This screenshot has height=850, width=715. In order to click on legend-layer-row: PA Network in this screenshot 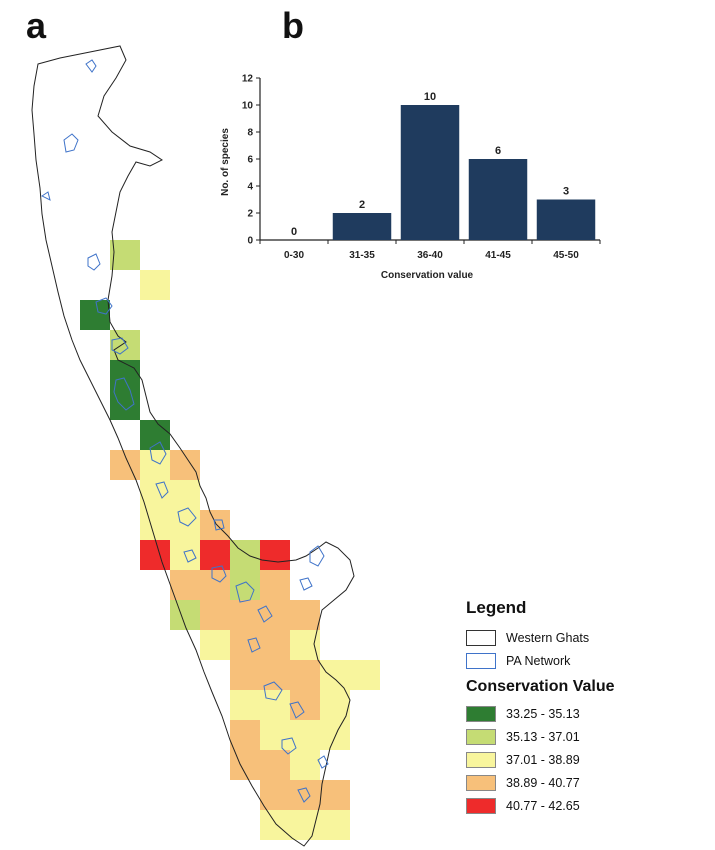, I will do `click(586, 660)`.